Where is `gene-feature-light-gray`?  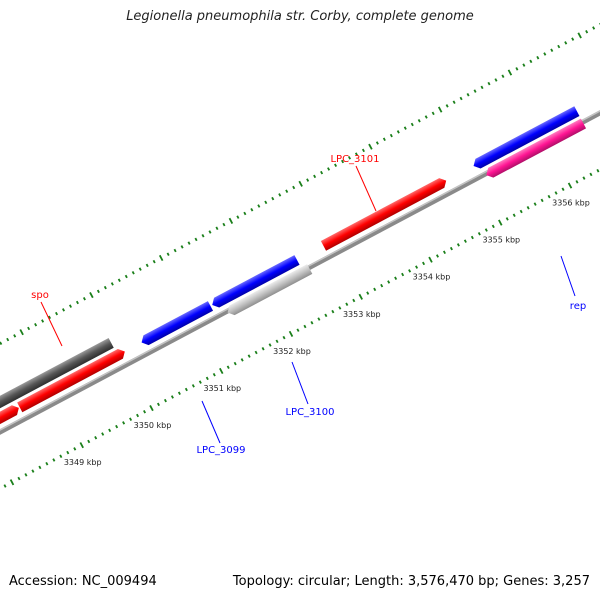
gene-feature-light-gray is located at coordinates (270, 290).